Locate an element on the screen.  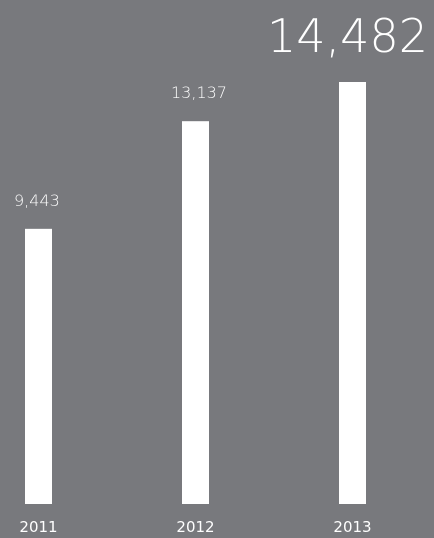
value-label-2012: 13,137 is located at coordinates (199, 92).